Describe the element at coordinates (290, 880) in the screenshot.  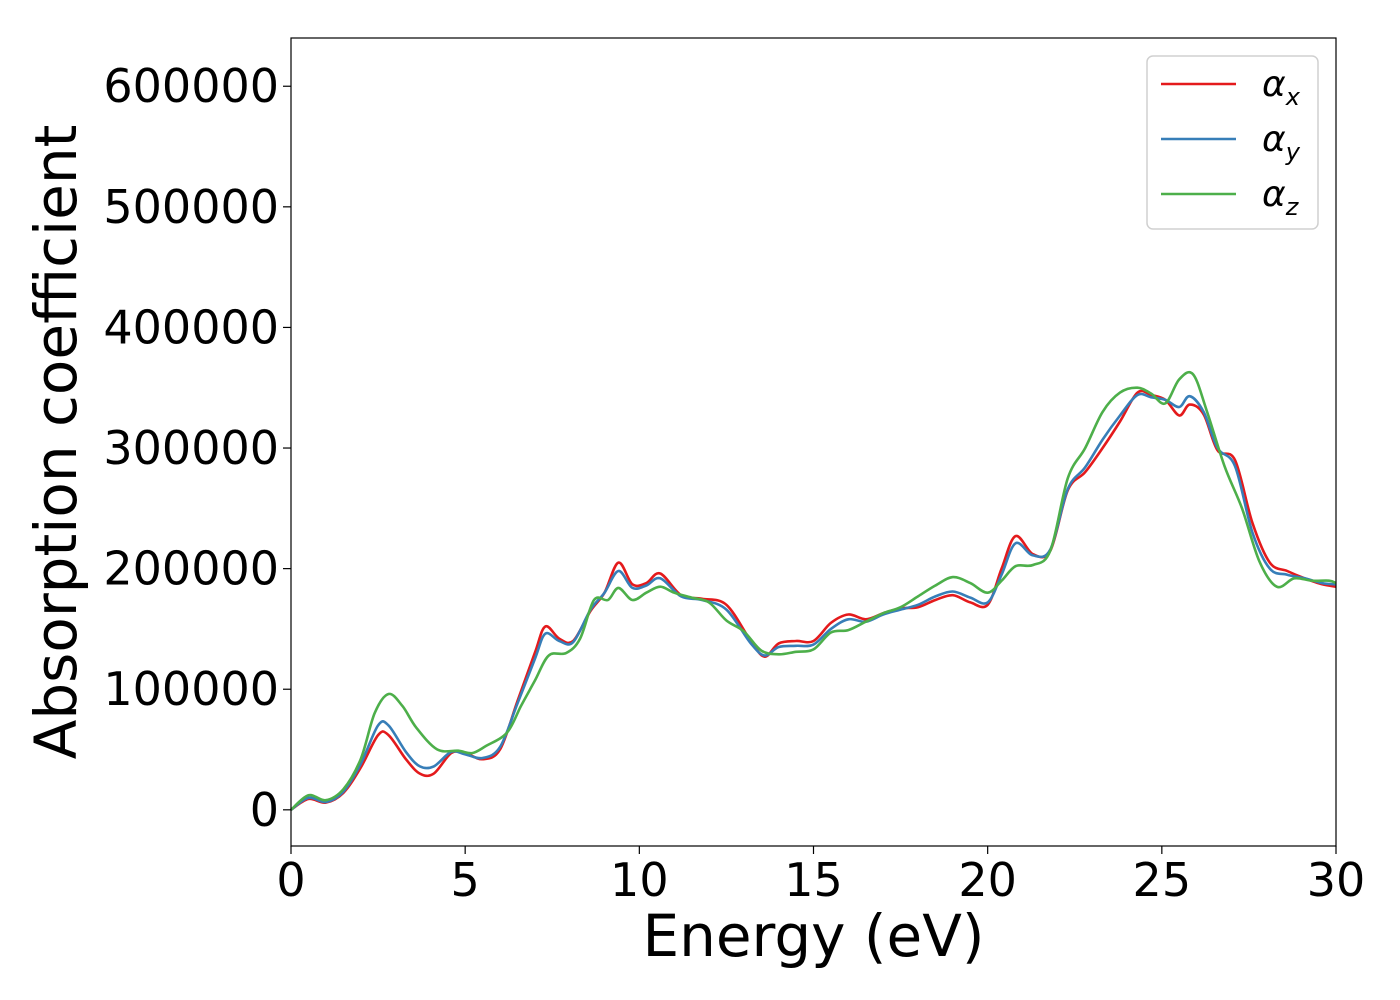
I see `x-tick-label: 0` at that location.